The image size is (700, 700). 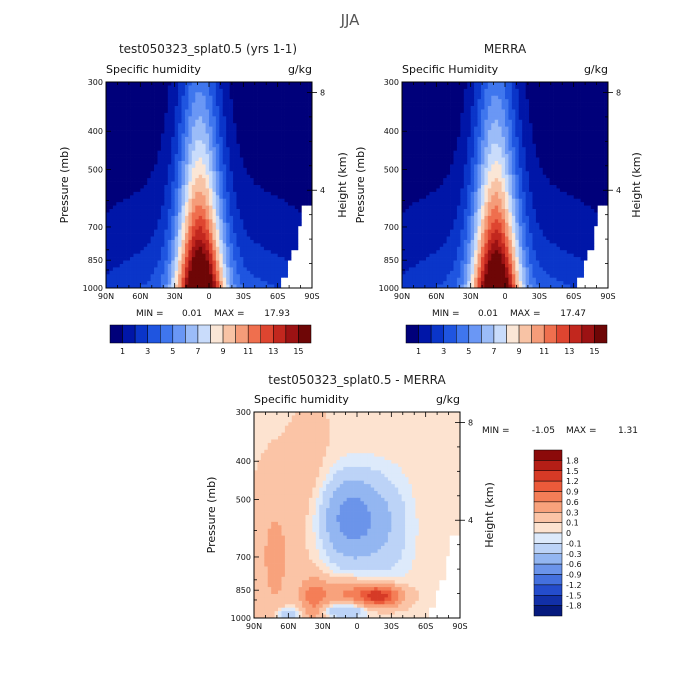 I want to click on colorbar-label: 13, so click(x=273, y=351).